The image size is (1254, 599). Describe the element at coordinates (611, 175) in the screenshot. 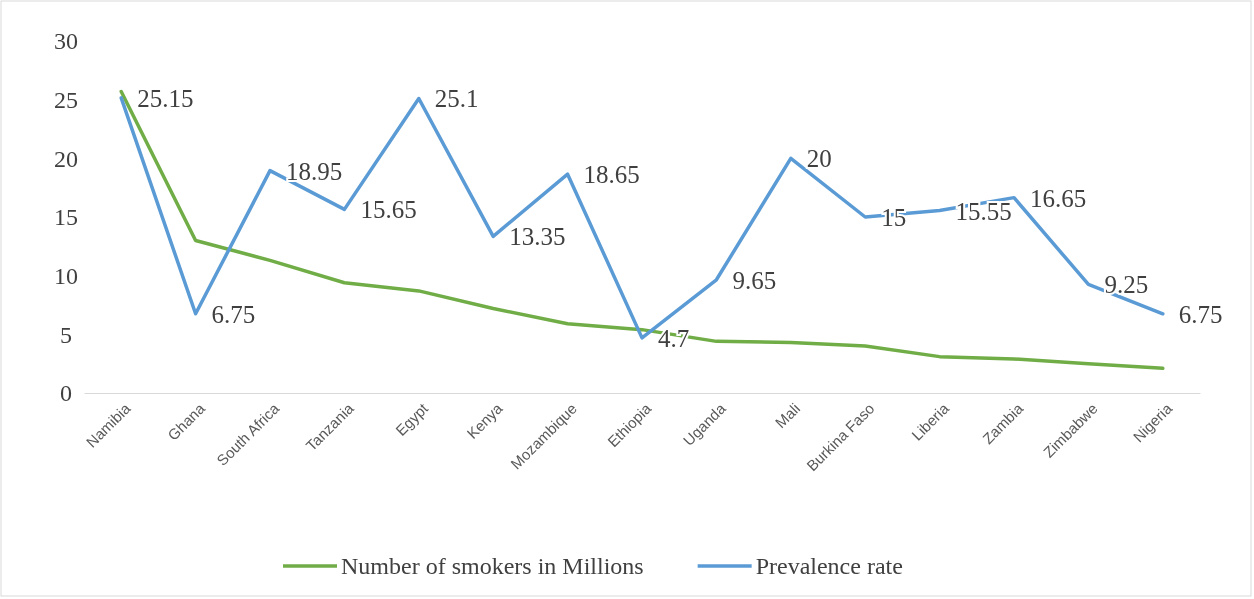

I see `data-label: 18.65` at that location.